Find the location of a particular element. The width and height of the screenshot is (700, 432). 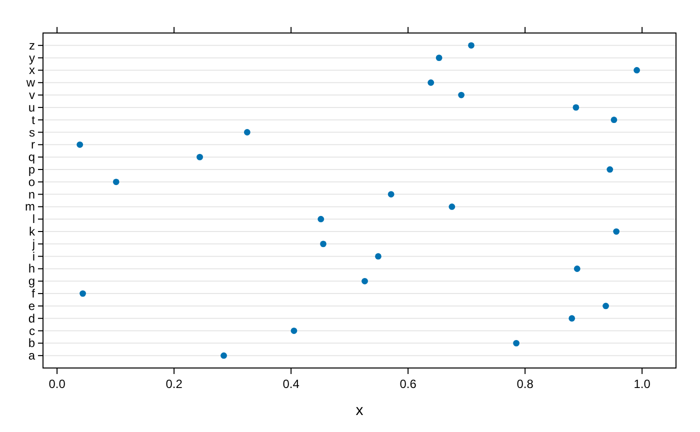

y-tick-label: l is located at coordinates (33, 219).